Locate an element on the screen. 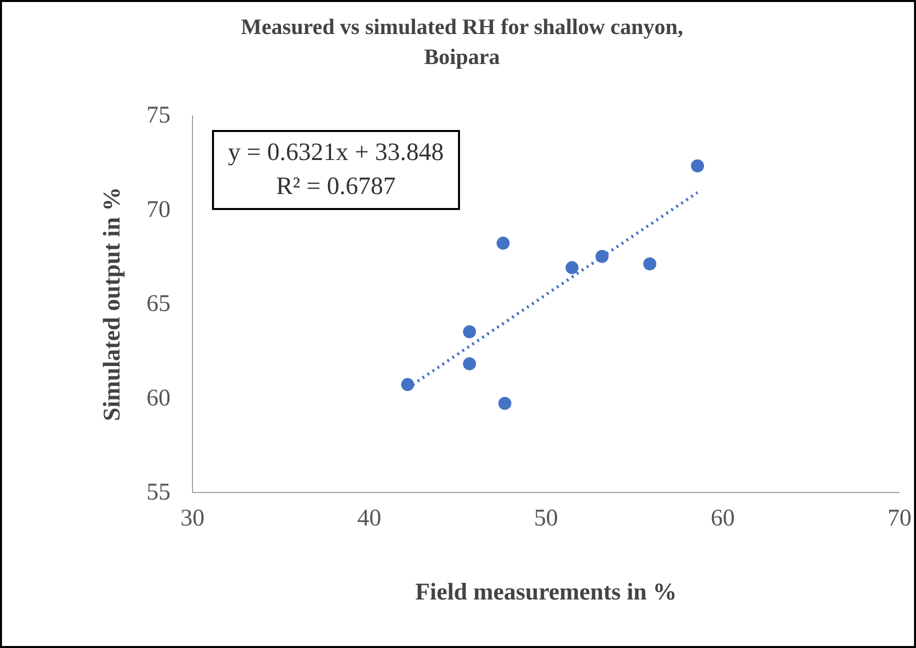  y-tick-label: 65 is located at coordinates (158, 304).